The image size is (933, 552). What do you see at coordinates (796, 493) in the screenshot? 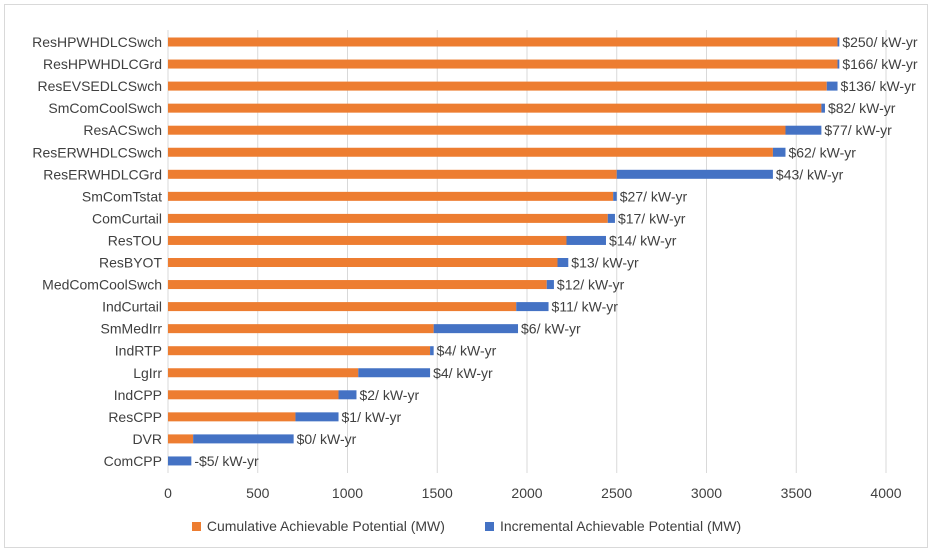
I see `x-tick-label: 3500` at bounding box center [796, 493].